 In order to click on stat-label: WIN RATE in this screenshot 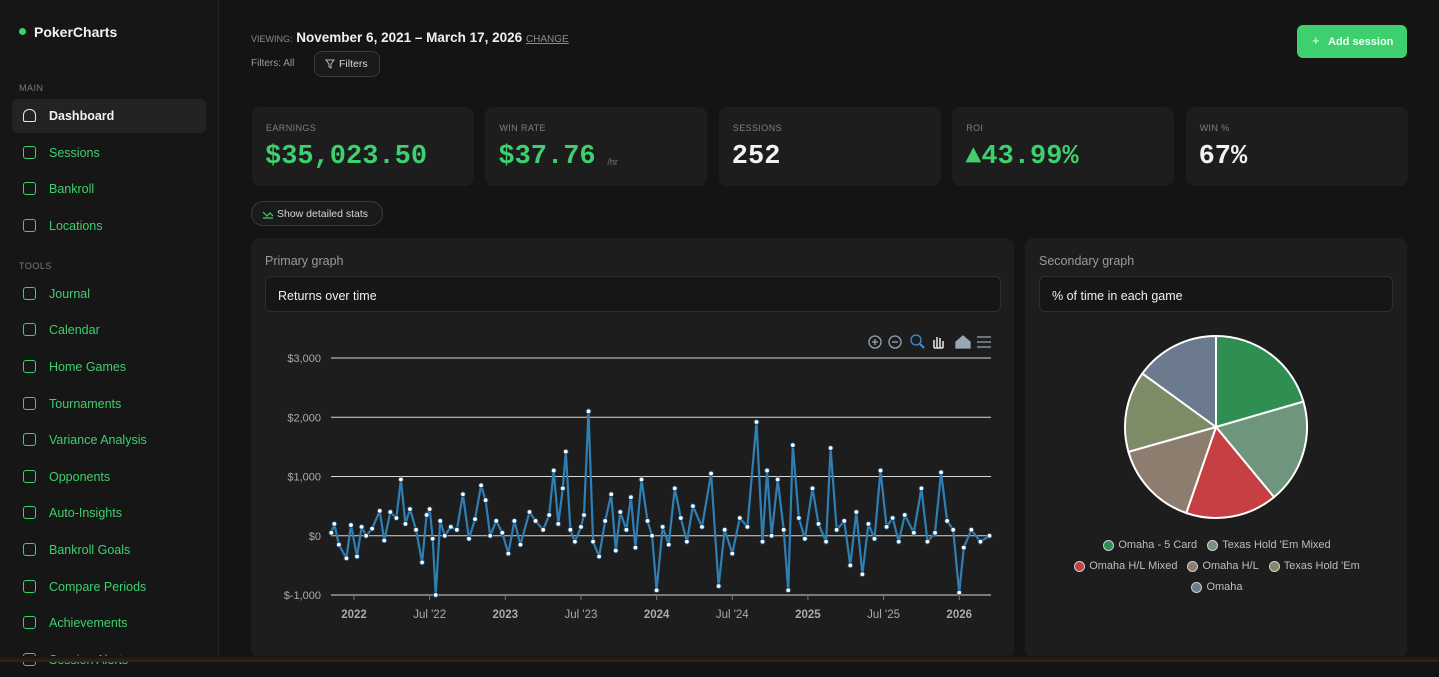, I will do `click(522, 128)`.